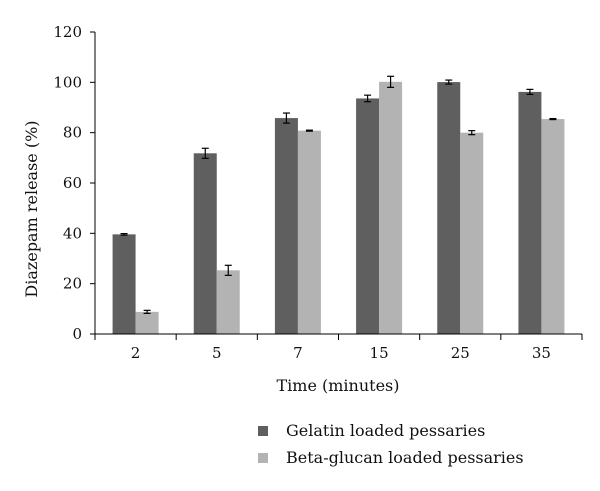 This screenshot has height=491, width=600. Describe the element at coordinates (77, 334) in the screenshot. I see `y-tick-label: 0` at that location.